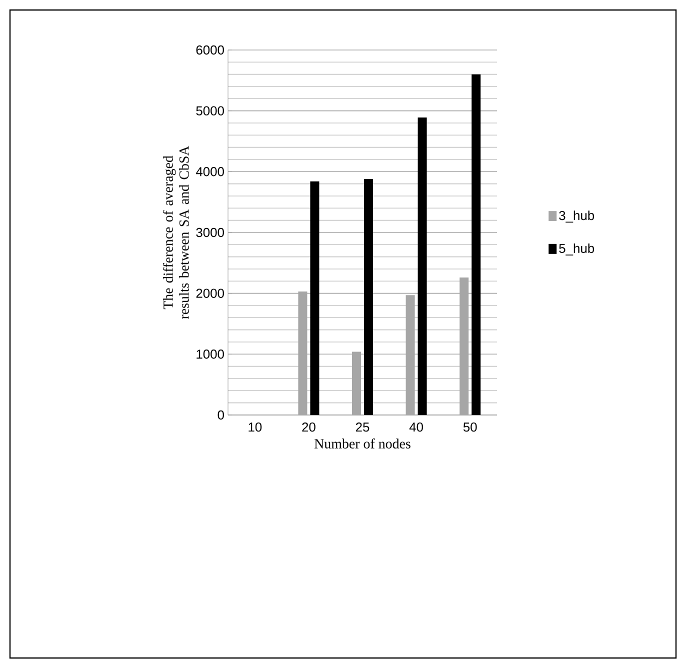 The image size is (686, 668). What do you see at coordinates (175, 232) in the screenshot?
I see `y-axis-title: The difference of averaged results between SA and CbSA` at bounding box center [175, 232].